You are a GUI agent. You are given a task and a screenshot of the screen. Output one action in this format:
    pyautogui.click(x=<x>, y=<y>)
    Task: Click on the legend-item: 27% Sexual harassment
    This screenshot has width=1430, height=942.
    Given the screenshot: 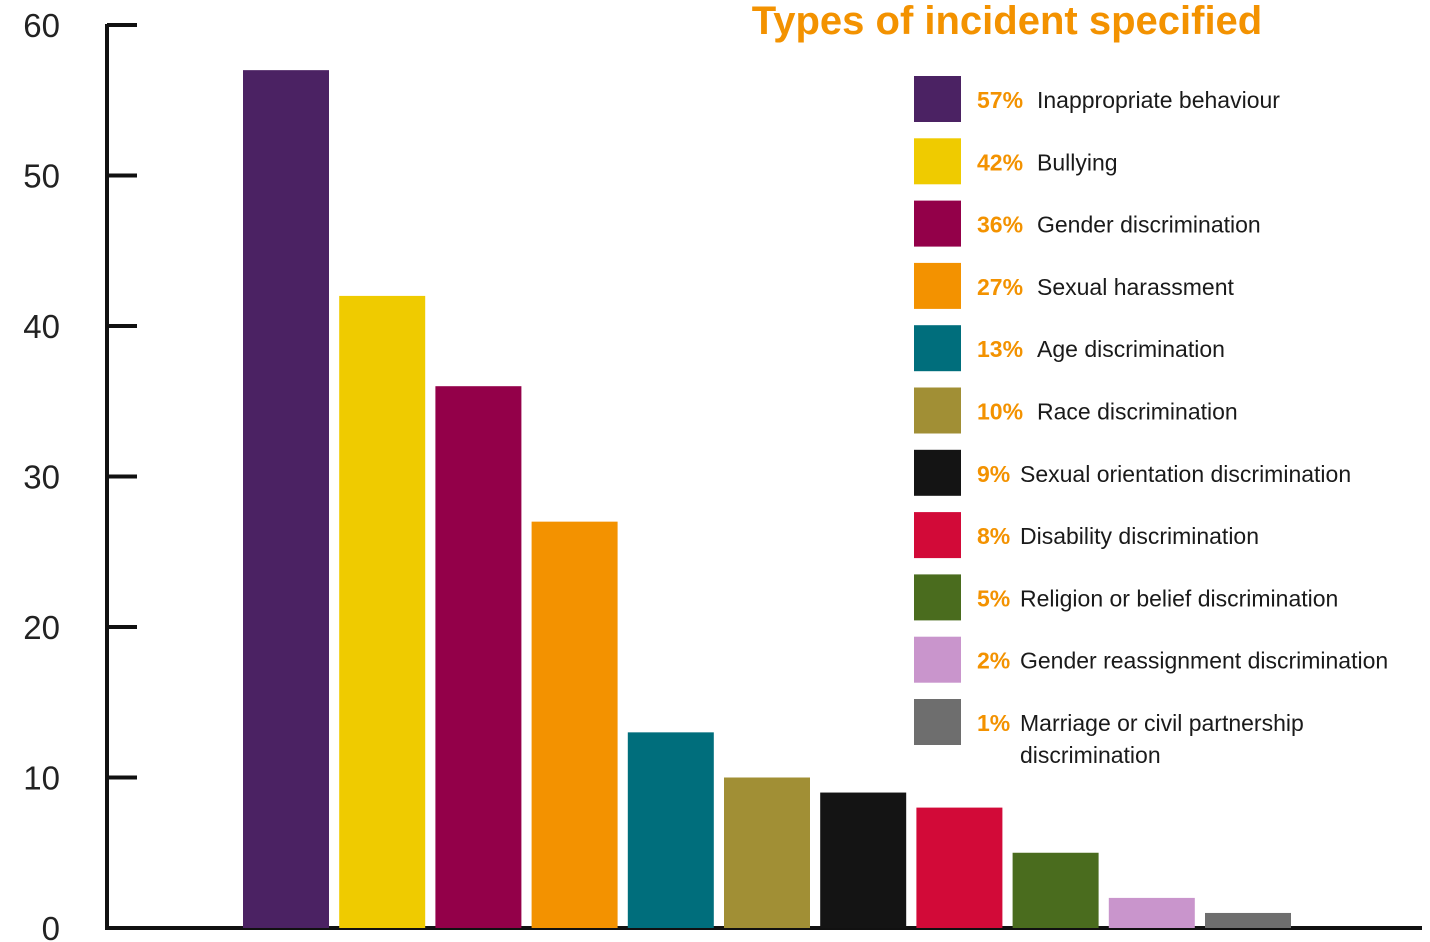 What is the action you would take?
    pyautogui.click(x=1074, y=285)
    